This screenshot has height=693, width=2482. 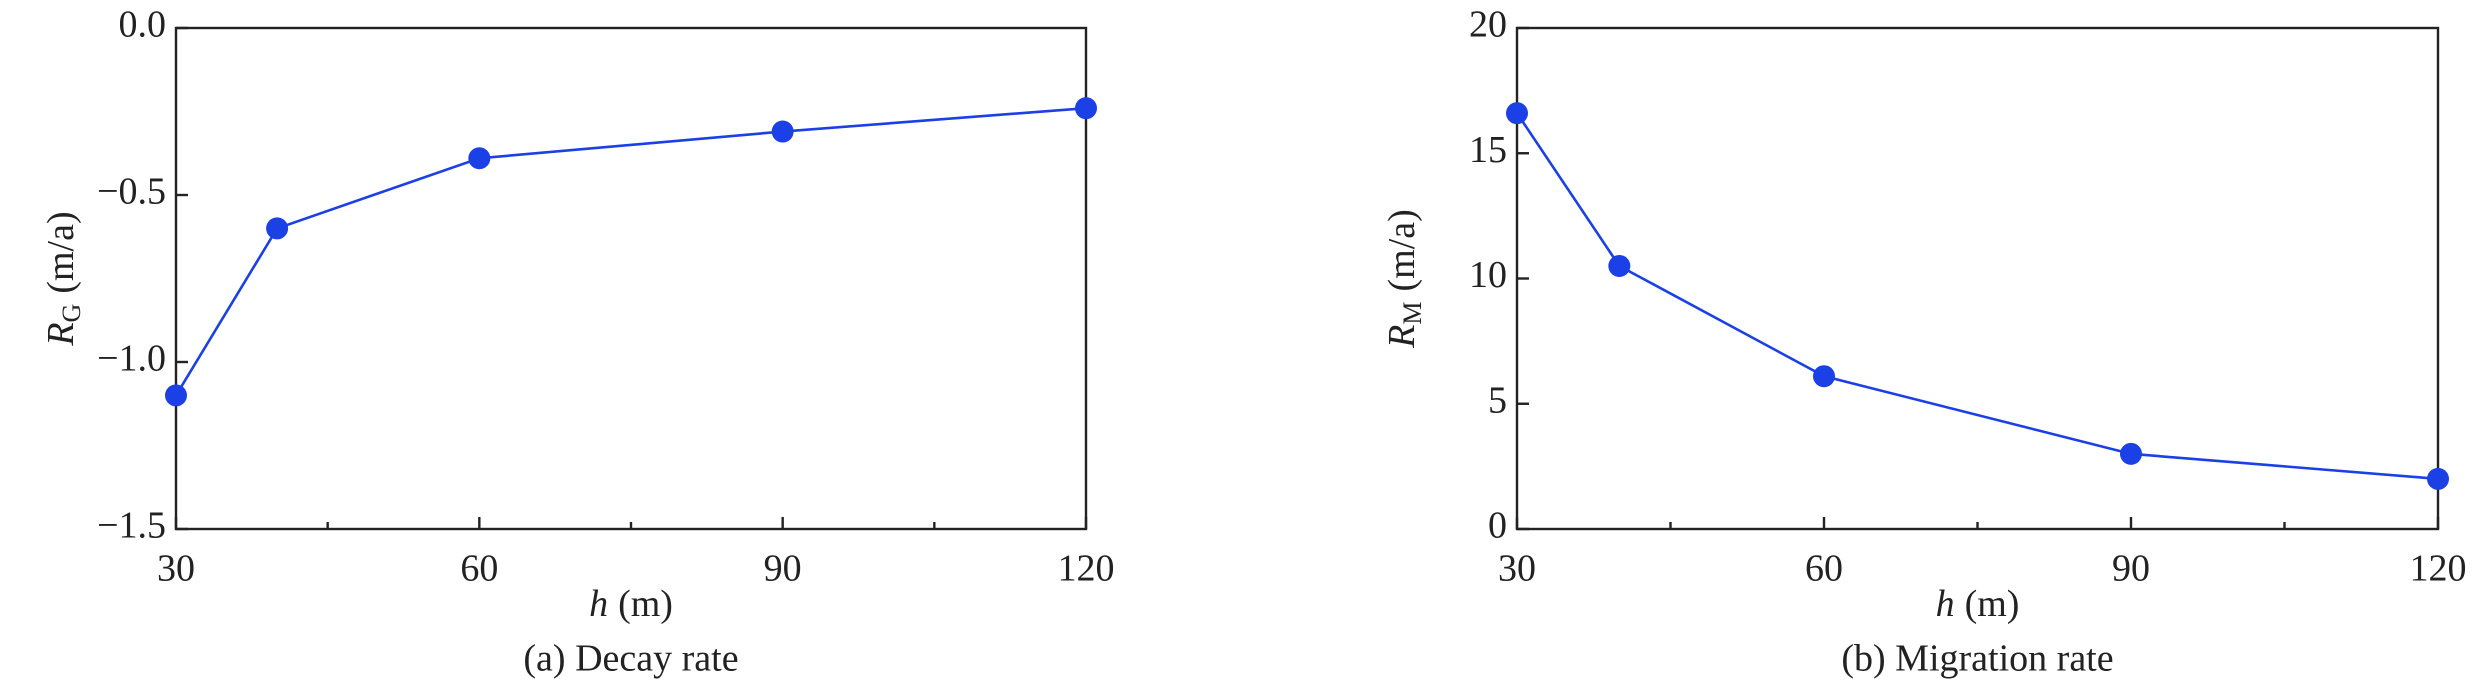 I want to click on y-tick-label: 10, so click(x=1488, y=275).